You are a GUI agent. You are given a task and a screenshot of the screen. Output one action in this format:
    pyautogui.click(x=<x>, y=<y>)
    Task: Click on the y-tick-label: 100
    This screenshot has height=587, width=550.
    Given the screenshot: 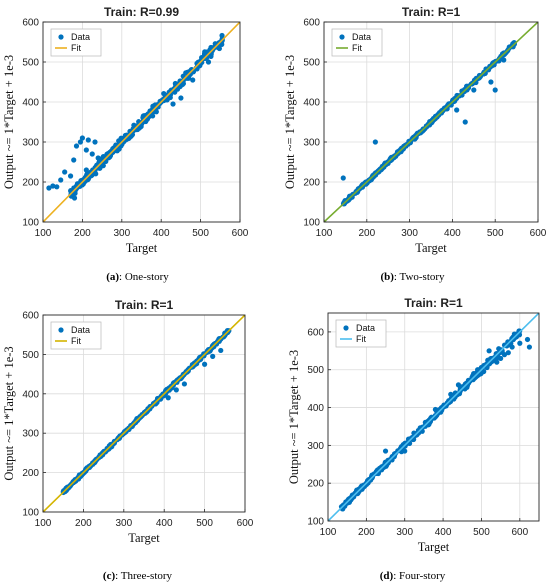 What is the action you would take?
    pyautogui.click(x=30, y=223)
    